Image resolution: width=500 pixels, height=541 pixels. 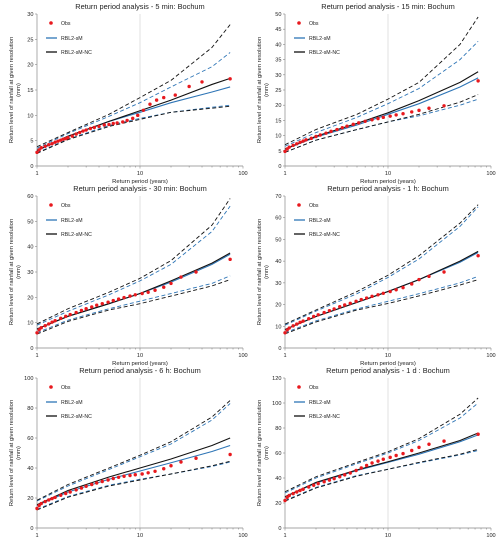 I want to click on y-tick-label: 20, so click(x=278, y=306).